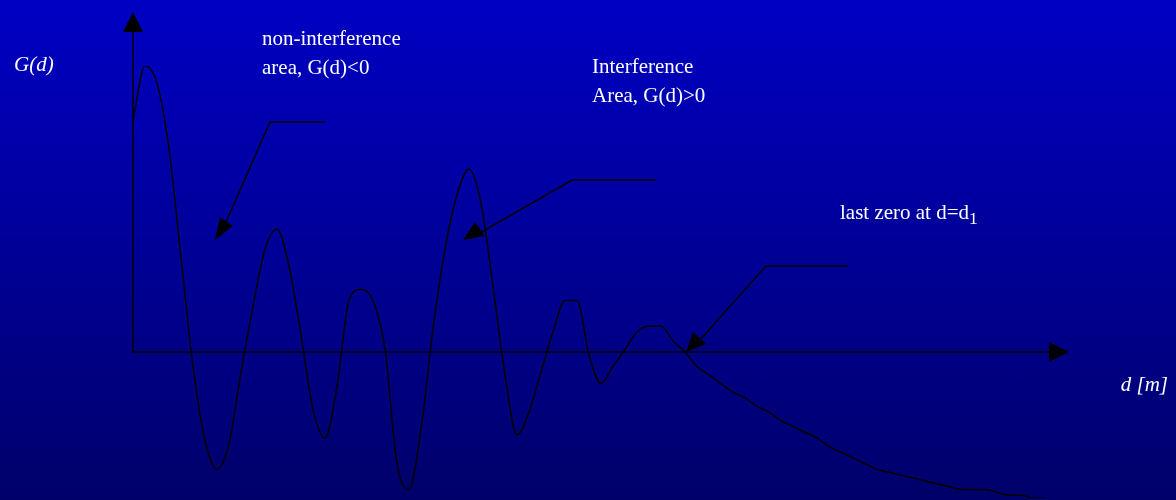 The height and width of the screenshot is (500, 1176). I want to click on annotation: last zero at d=d$_{1}$, so click(909, 215).